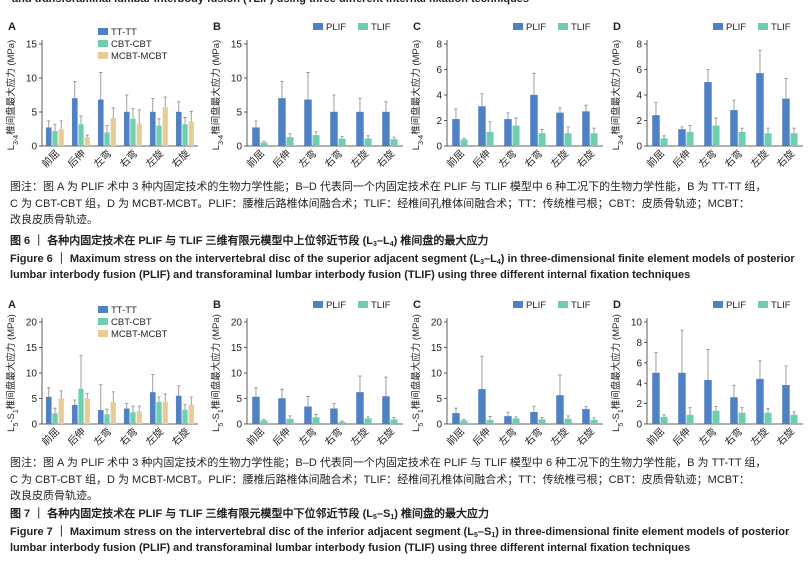 This screenshot has width=810, height=573. I want to click on figure-note-line: 改良皮质骨轨迹。, so click(54, 496).